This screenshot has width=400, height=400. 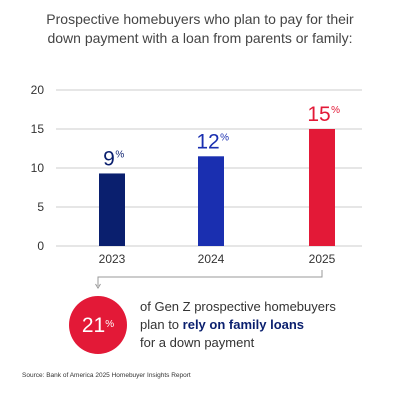 What do you see at coordinates (93, 325) in the screenshot?
I see `gen-z-stat-number: 21` at bounding box center [93, 325].